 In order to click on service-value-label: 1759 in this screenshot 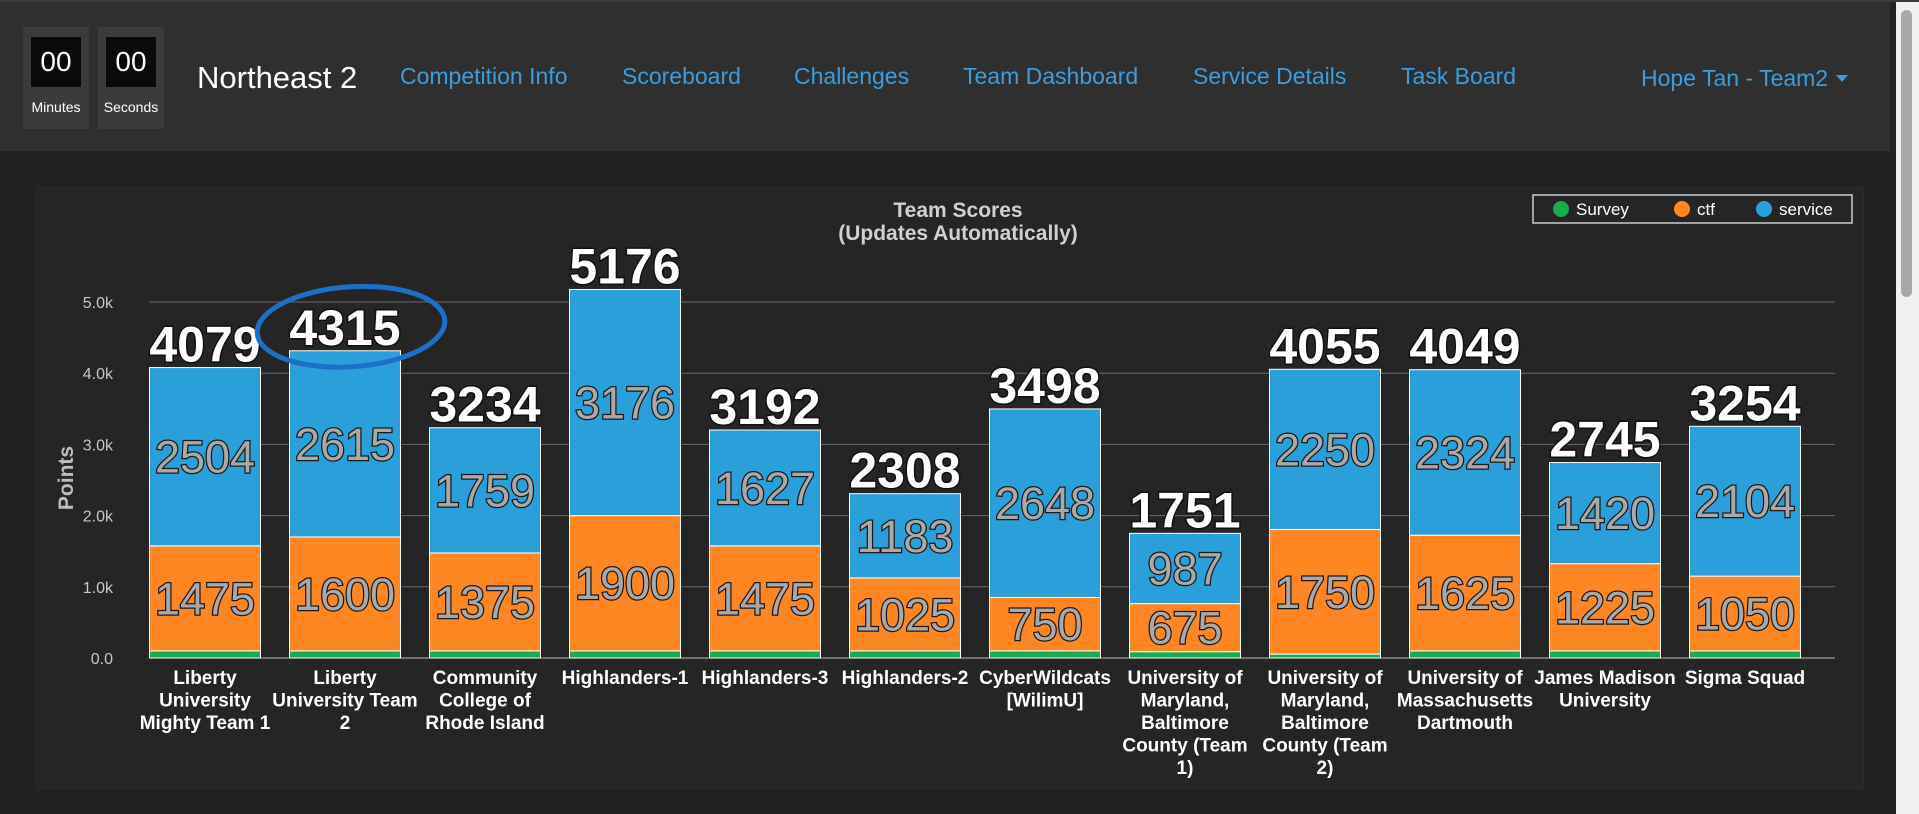, I will do `click(485, 490)`.